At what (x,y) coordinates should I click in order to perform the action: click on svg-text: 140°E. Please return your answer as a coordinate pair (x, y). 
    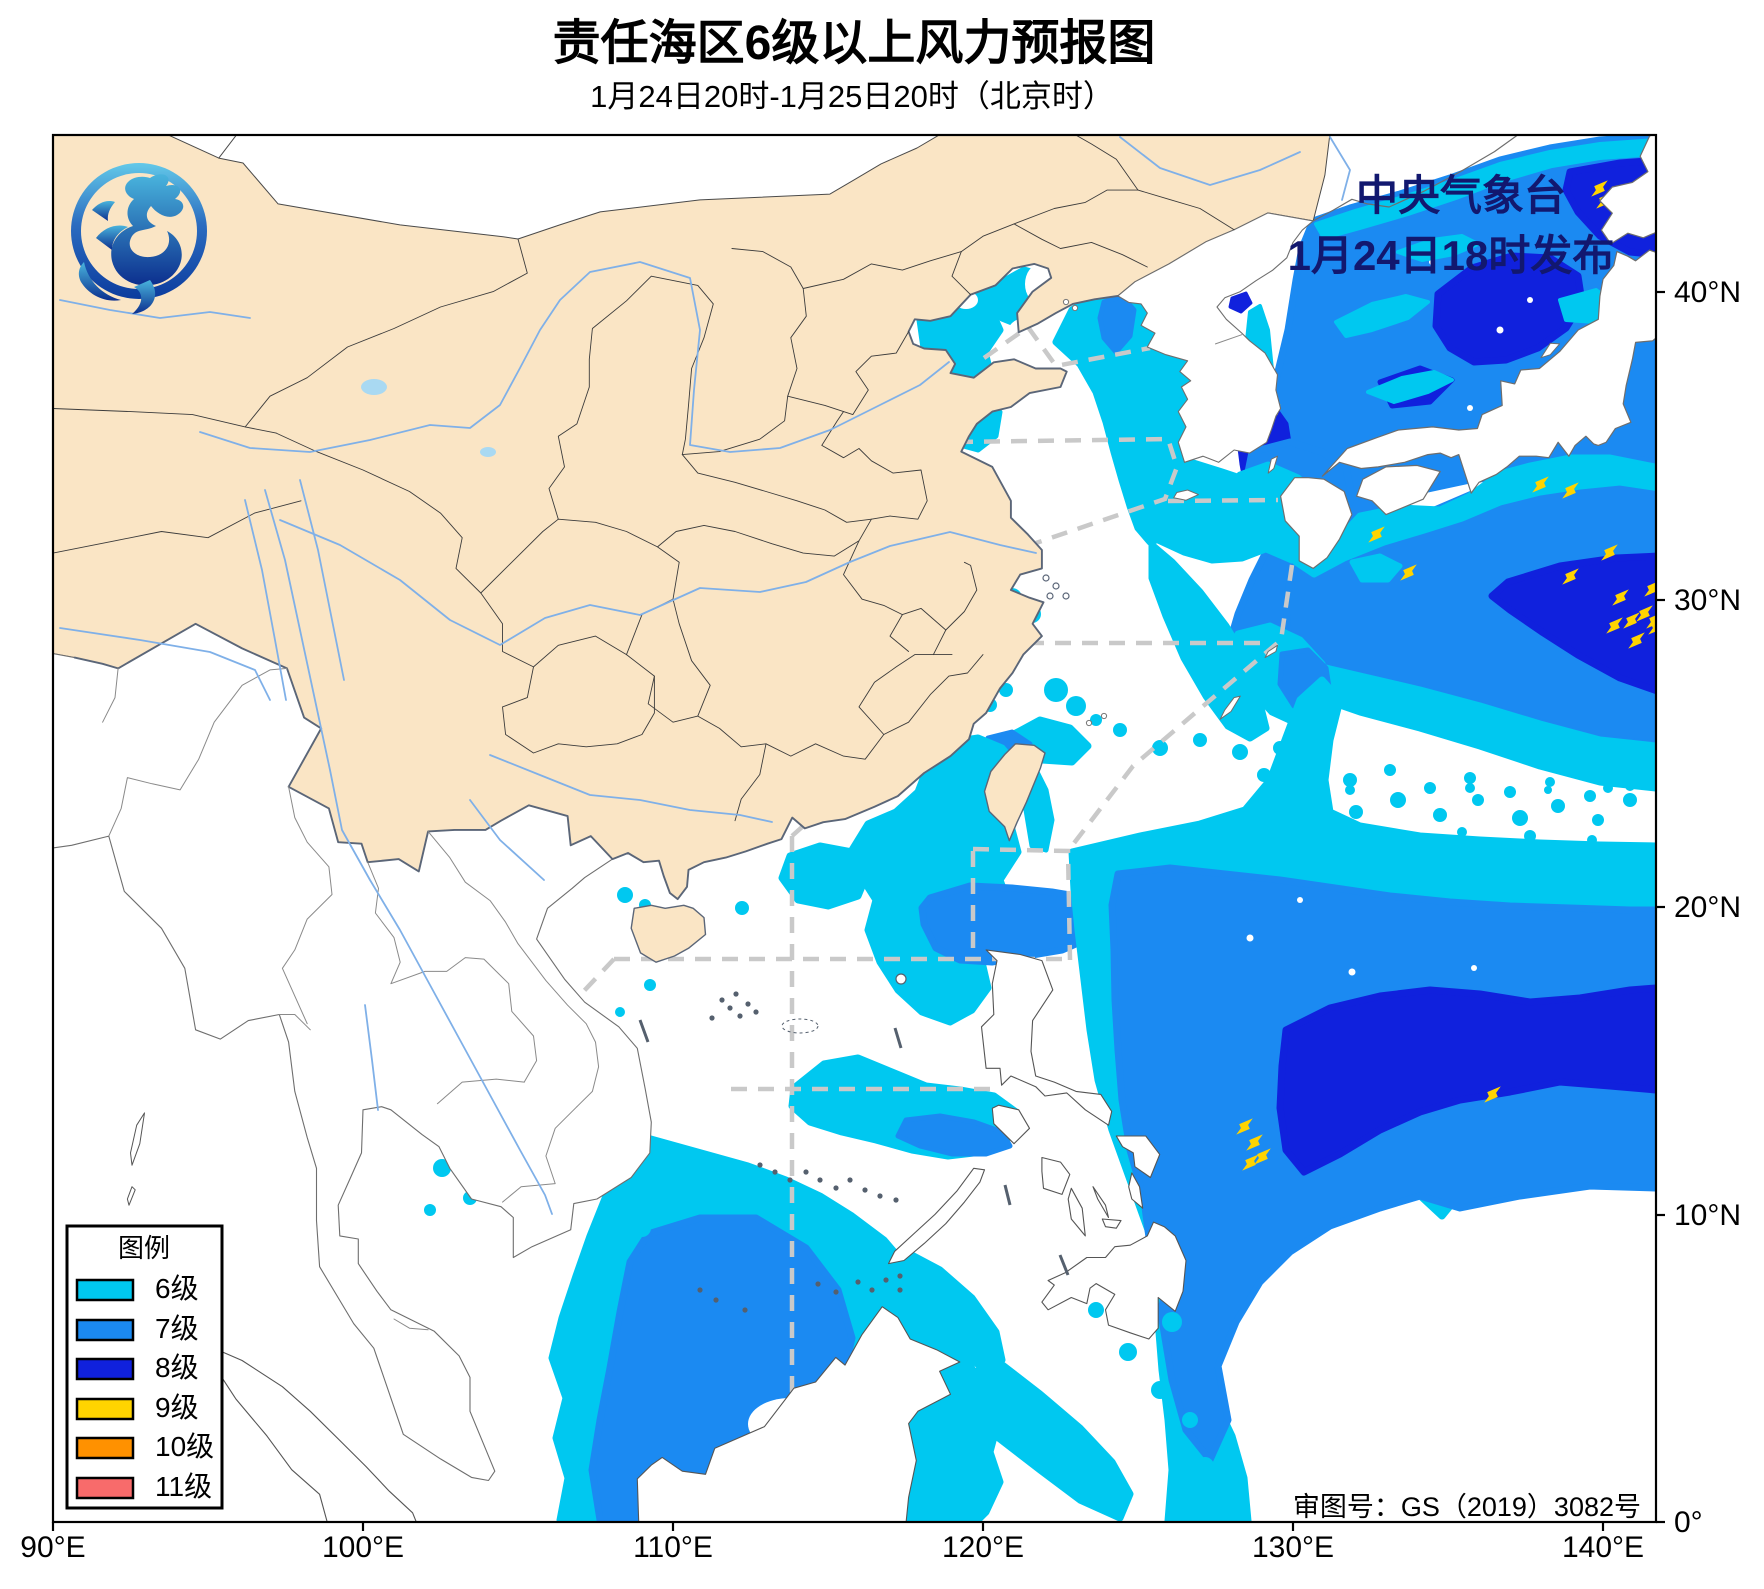
    Looking at the image, I should click on (1603, 1547).